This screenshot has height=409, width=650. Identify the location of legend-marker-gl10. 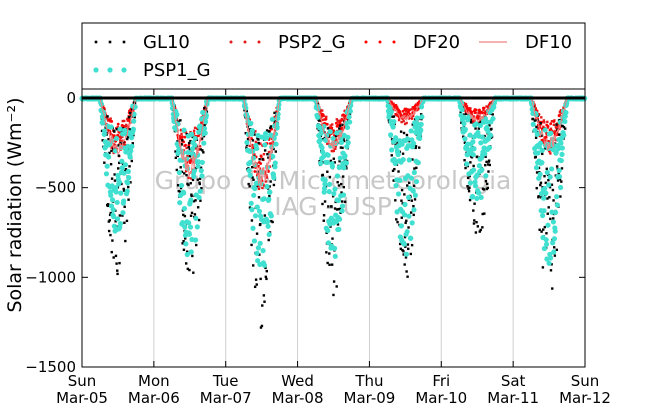
(124, 42).